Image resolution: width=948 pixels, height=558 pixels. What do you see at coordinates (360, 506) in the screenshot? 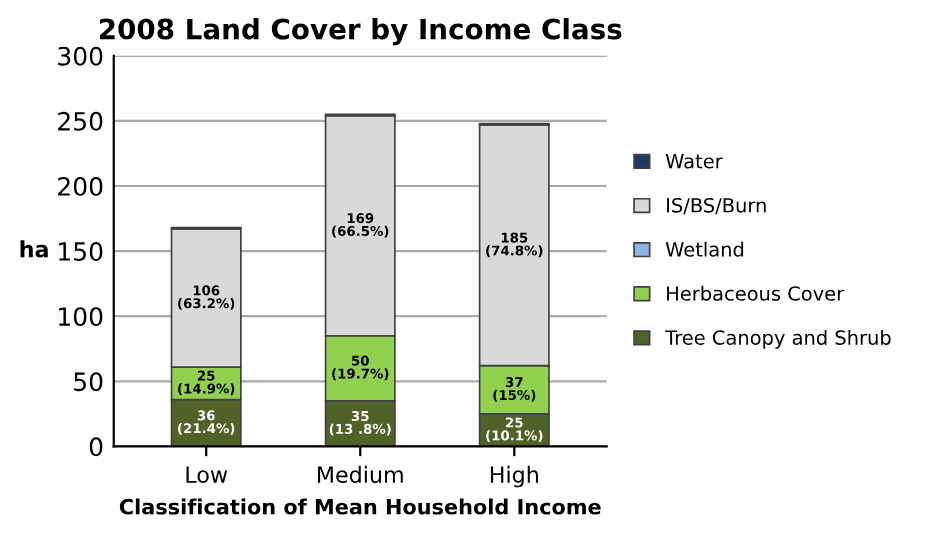
I see `x-axis-title: Classification of Mean Household Income` at bounding box center [360, 506].